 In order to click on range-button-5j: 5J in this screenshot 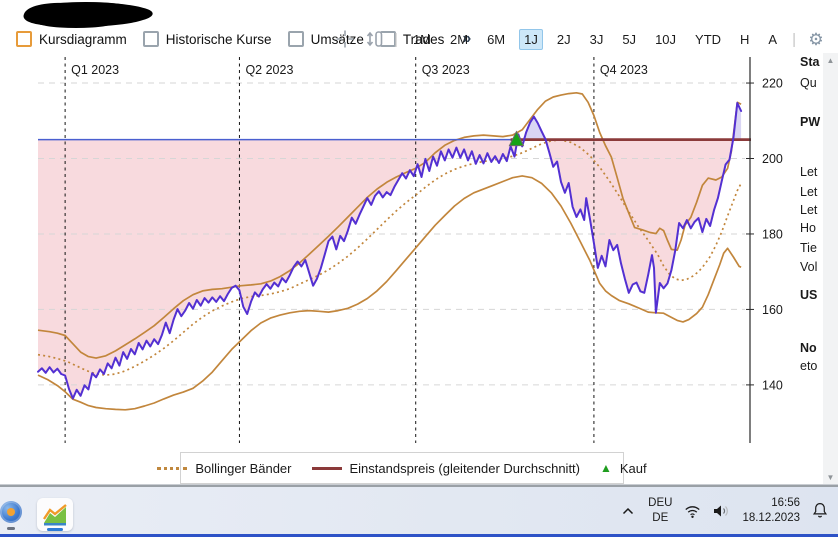, I will do `click(629, 39)`.